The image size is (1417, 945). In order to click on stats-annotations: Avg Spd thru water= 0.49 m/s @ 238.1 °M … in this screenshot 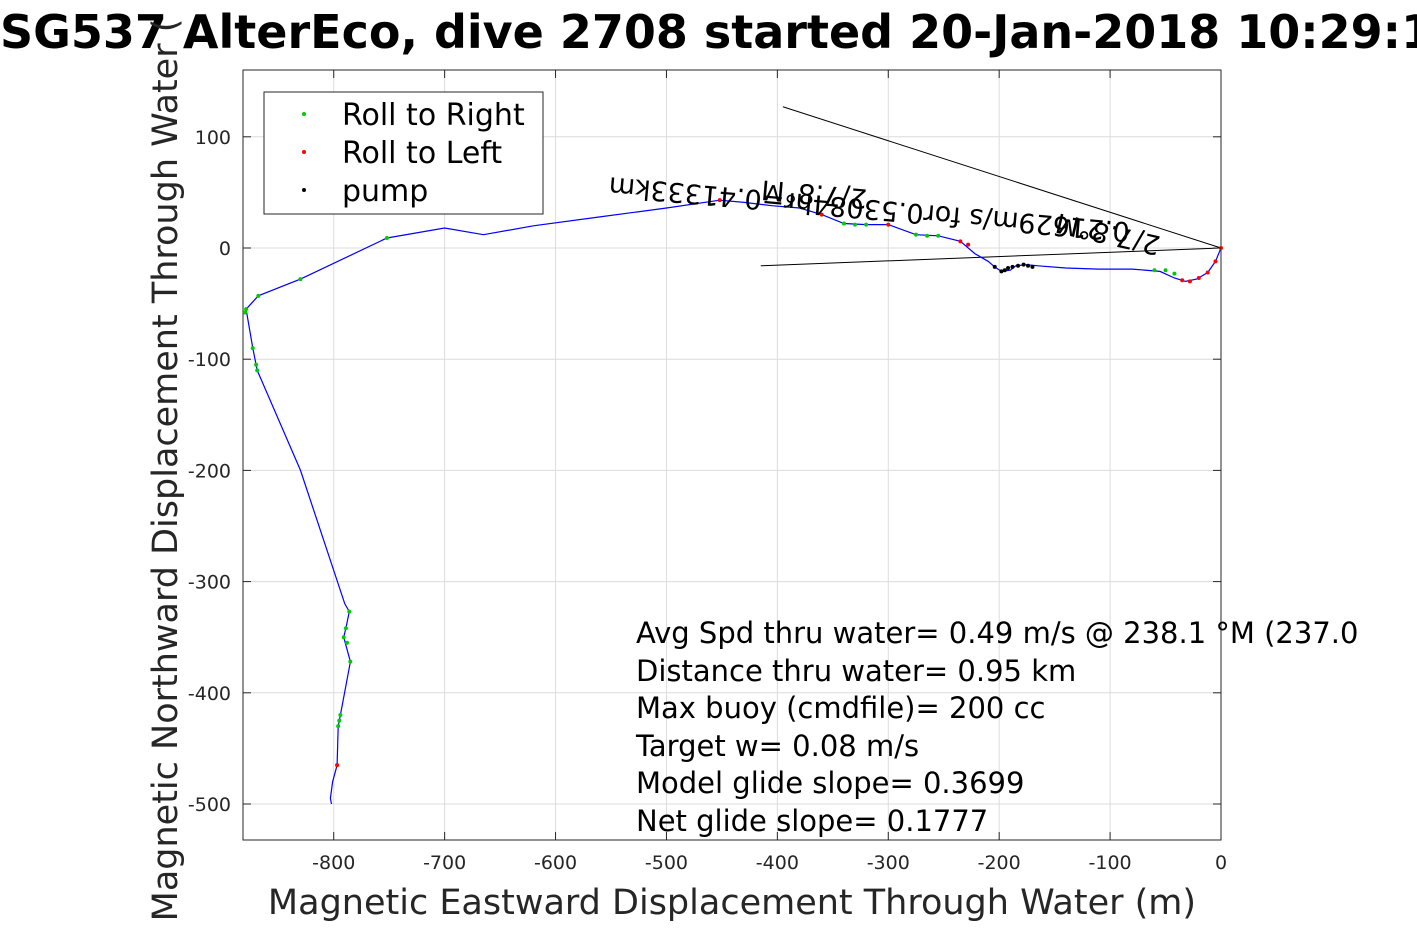, I will do `click(996, 727)`.